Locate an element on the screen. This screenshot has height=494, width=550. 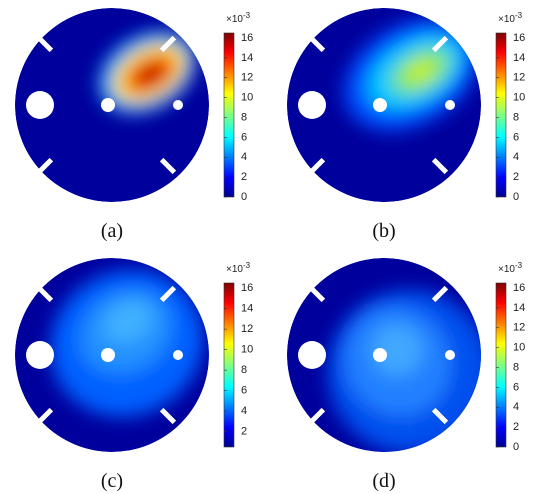
panel-label: (c) is located at coordinates (112, 481).